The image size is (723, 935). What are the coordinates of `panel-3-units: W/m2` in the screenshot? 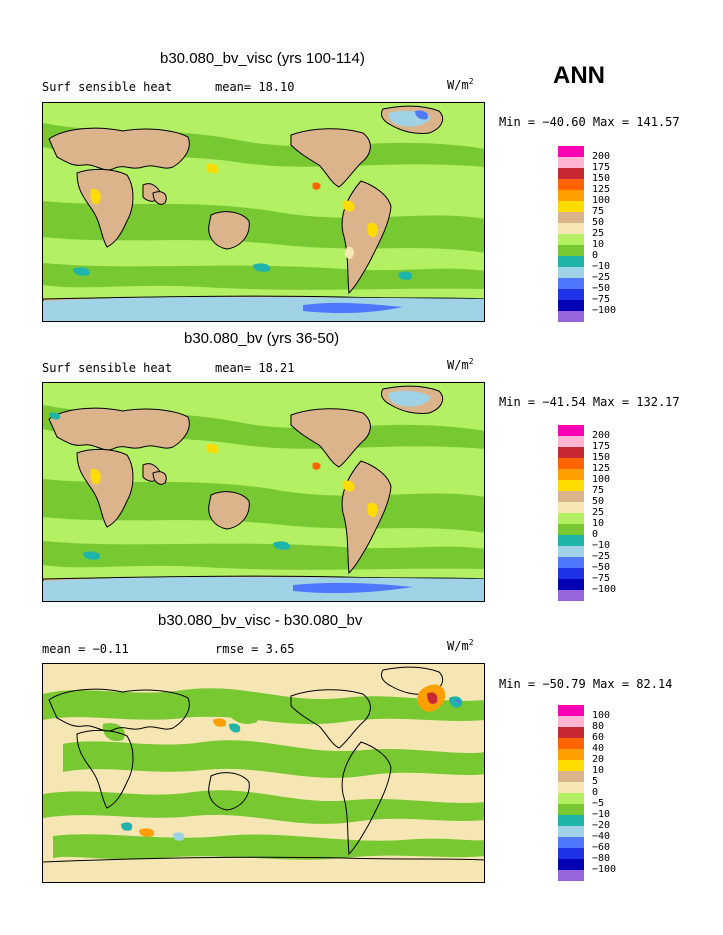 It's located at (460, 645).